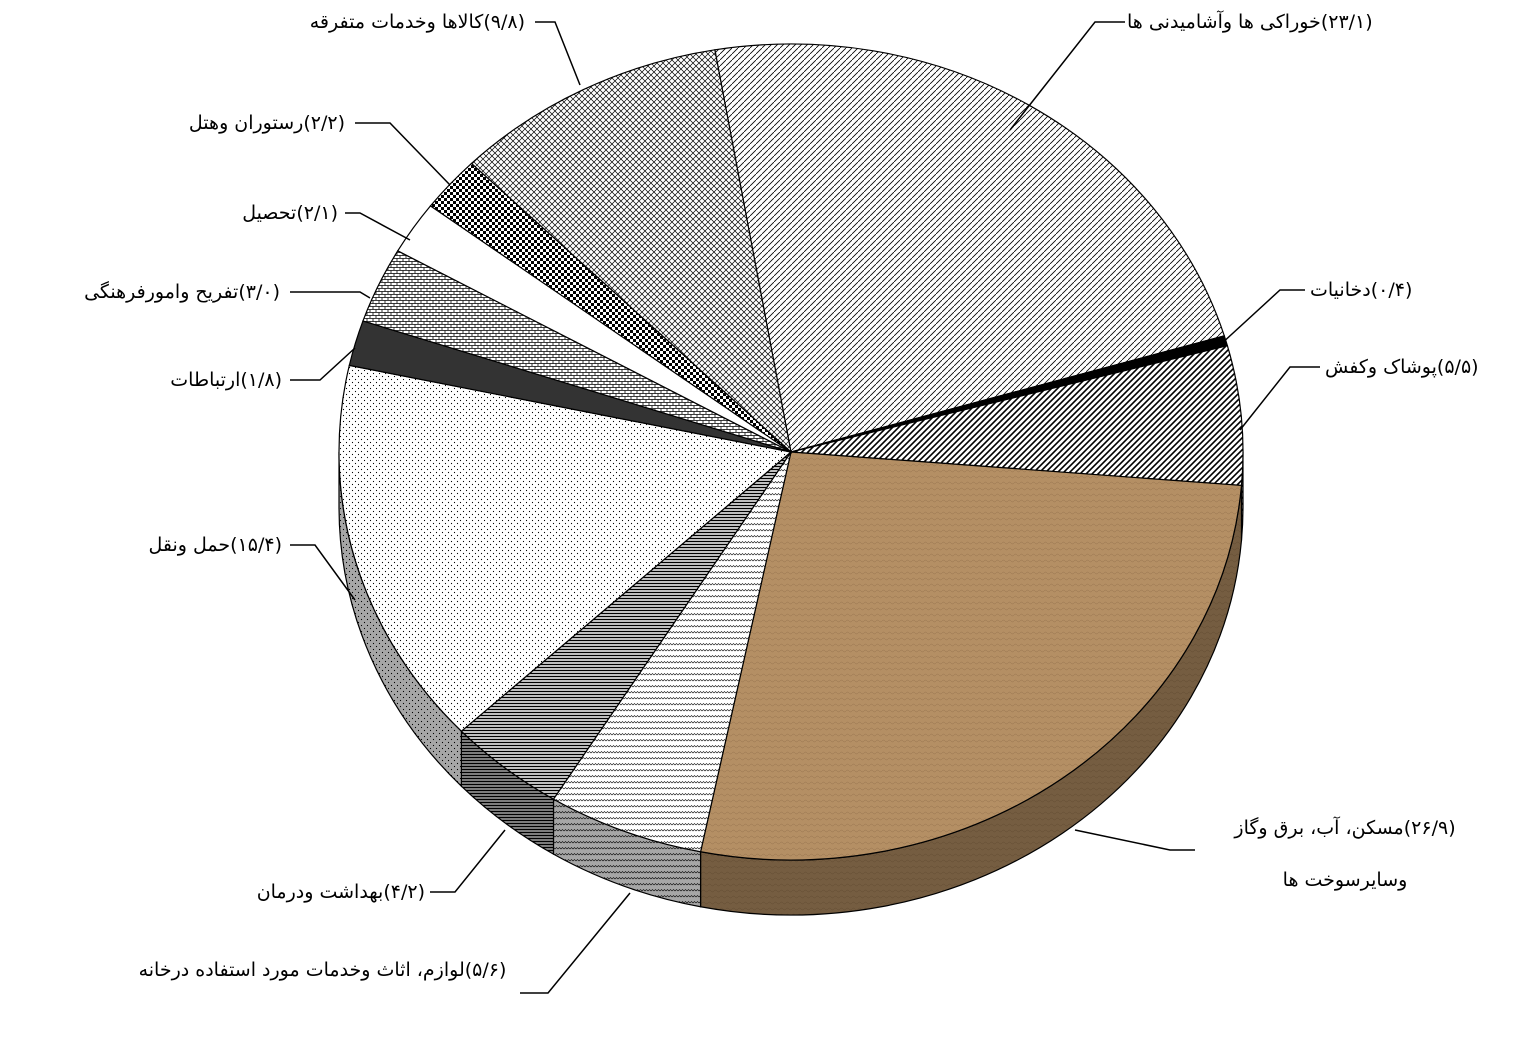 This screenshot has height=1037, width=1522. I want to click on category-label: کالاها وخدمات متفرقه, so click(396, 22).